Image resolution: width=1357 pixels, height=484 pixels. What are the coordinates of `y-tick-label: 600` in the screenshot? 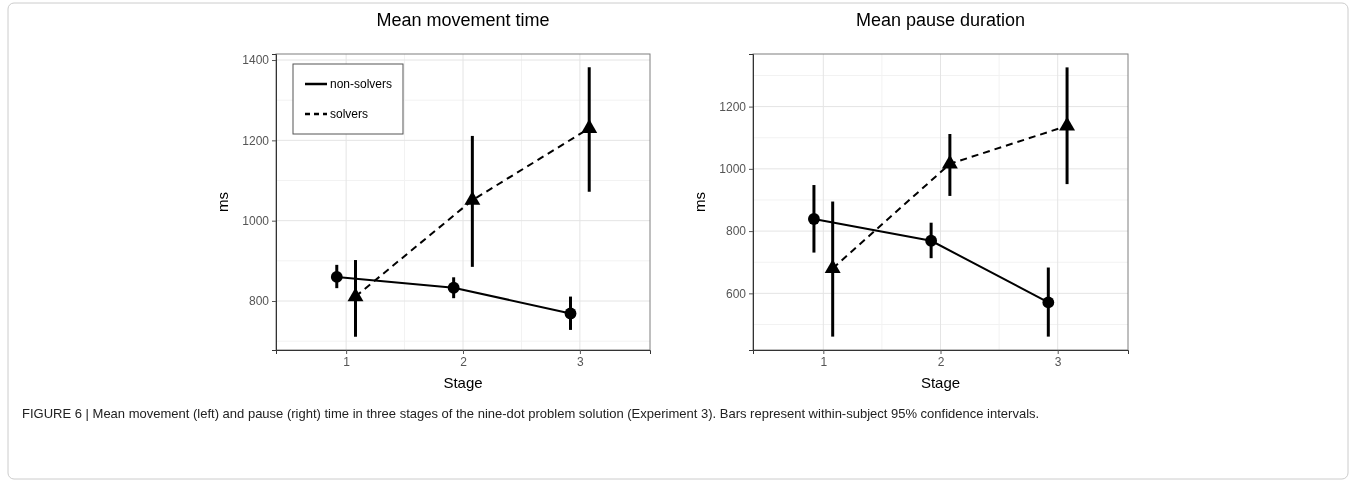 It's located at (736, 293).